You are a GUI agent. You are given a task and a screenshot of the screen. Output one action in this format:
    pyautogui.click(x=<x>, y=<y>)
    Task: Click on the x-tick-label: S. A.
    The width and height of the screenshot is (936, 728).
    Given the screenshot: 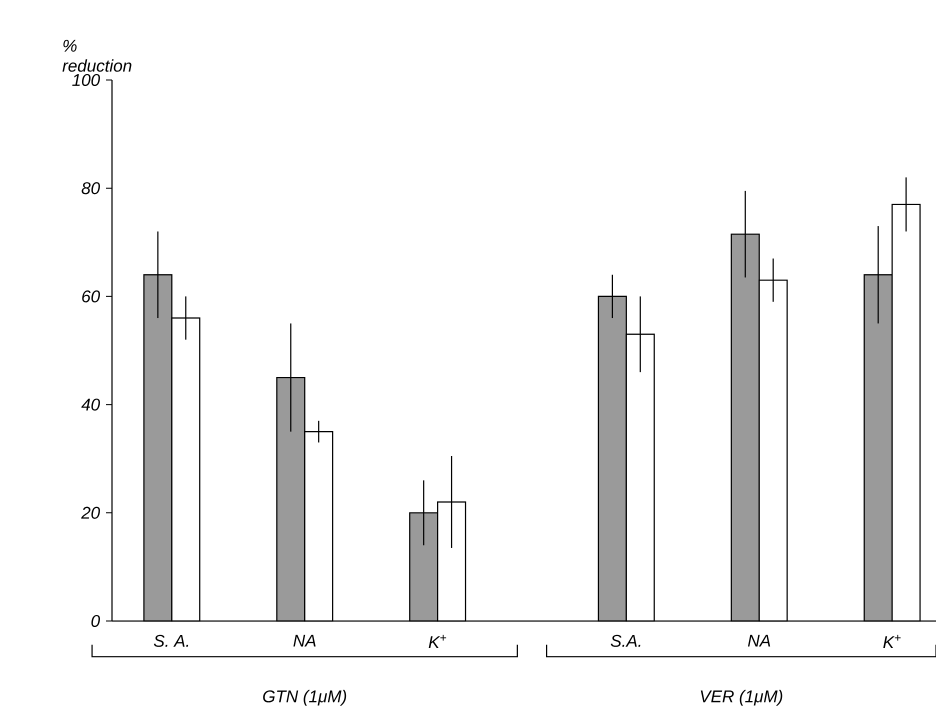 What is the action you would take?
    pyautogui.click(x=171, y=640)
    